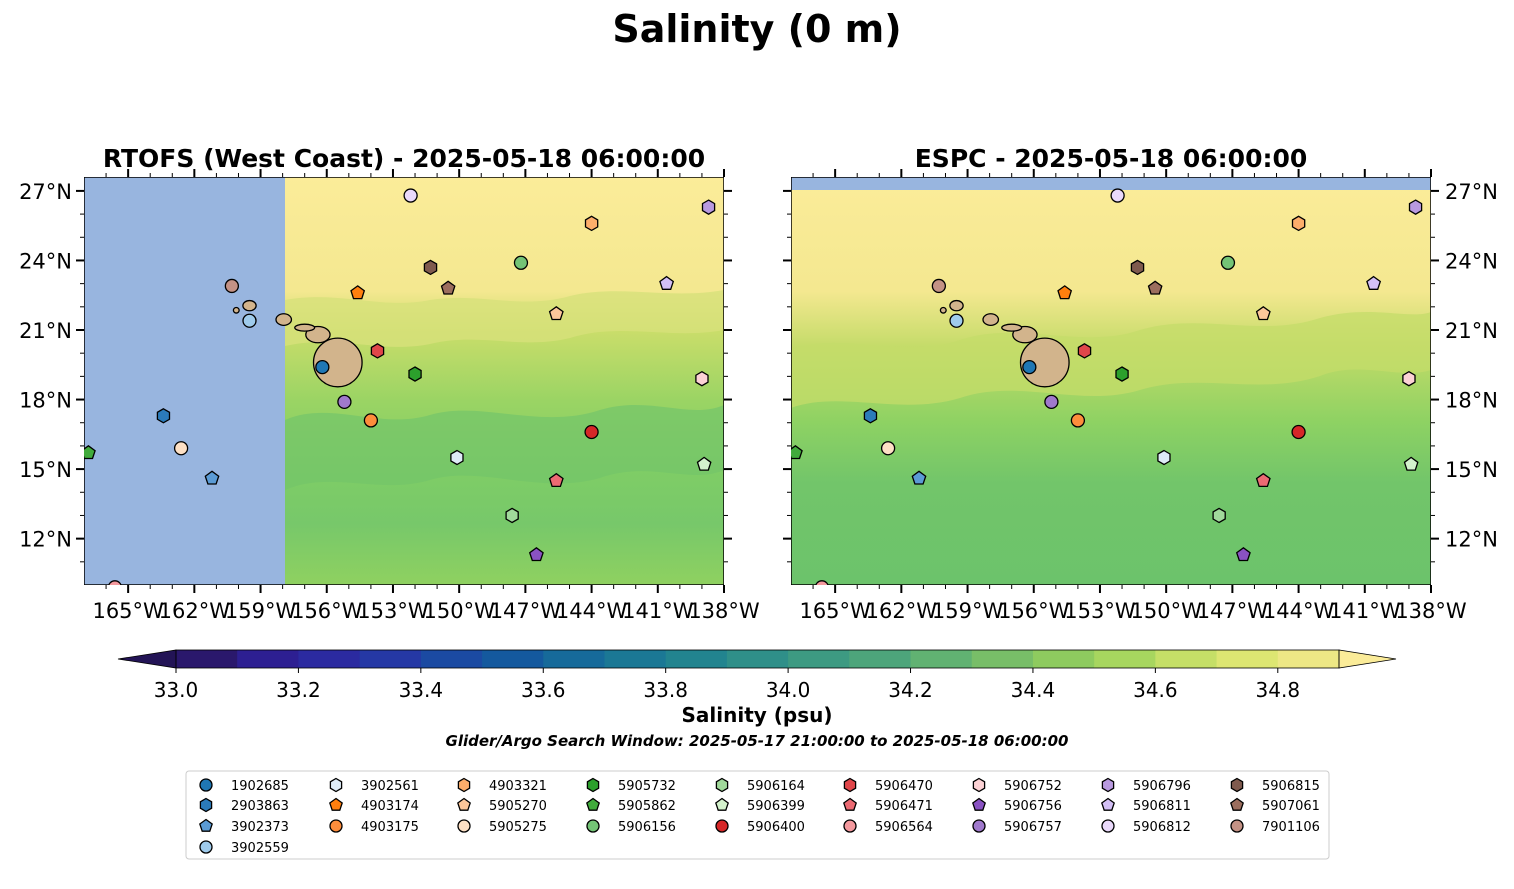 The image size is (1514, 889). I want to click on panel-title-espc: ESPC - 2025-05-18 06:00:00, so click(1111, 158).